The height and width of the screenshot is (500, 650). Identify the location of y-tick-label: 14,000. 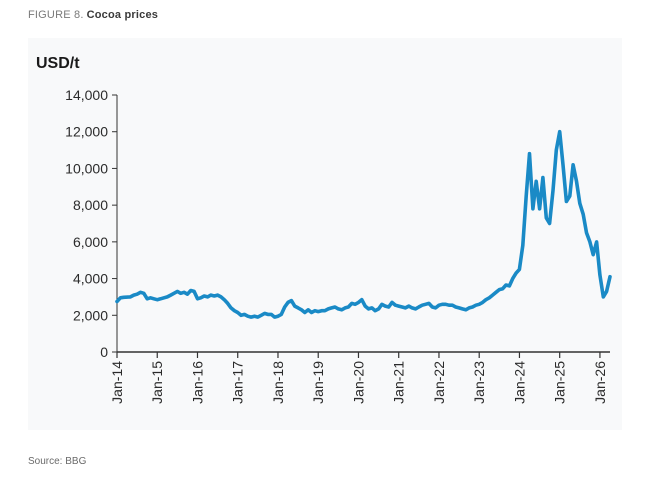
(86, 95).